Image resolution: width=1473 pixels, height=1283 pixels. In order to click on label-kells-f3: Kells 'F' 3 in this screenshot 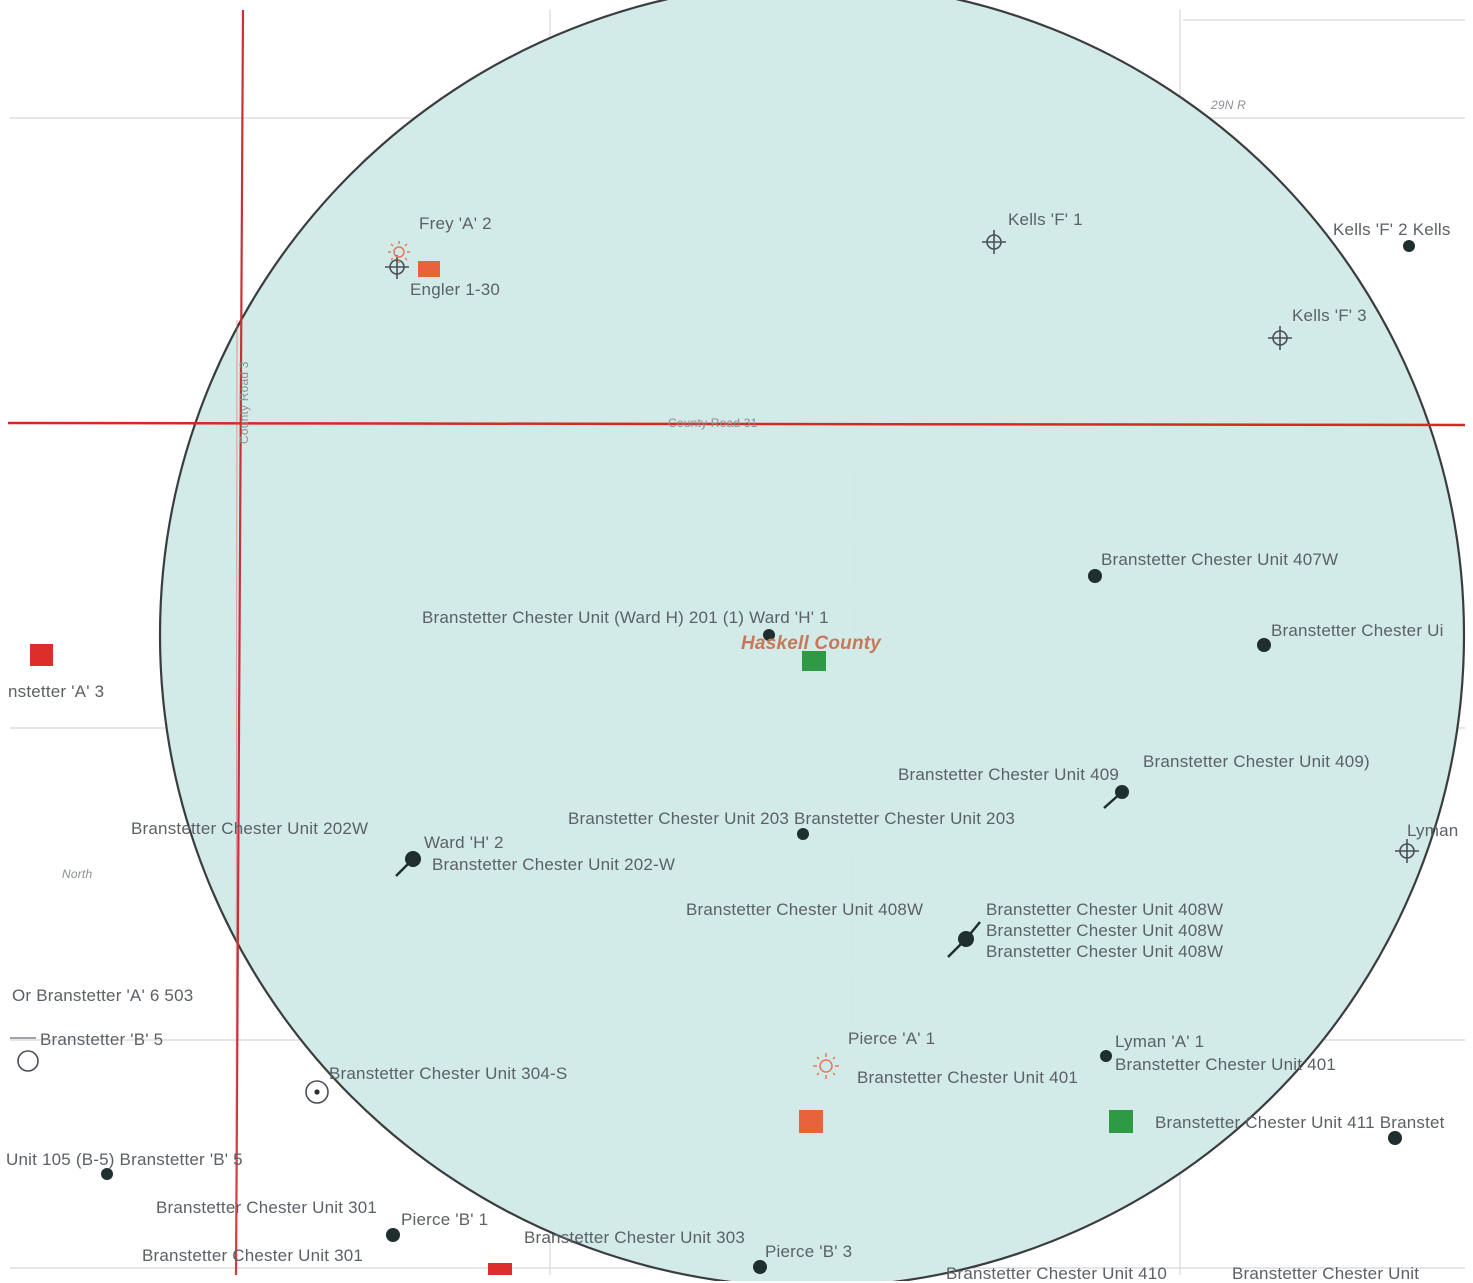, I will do `click(1329, 315)`.